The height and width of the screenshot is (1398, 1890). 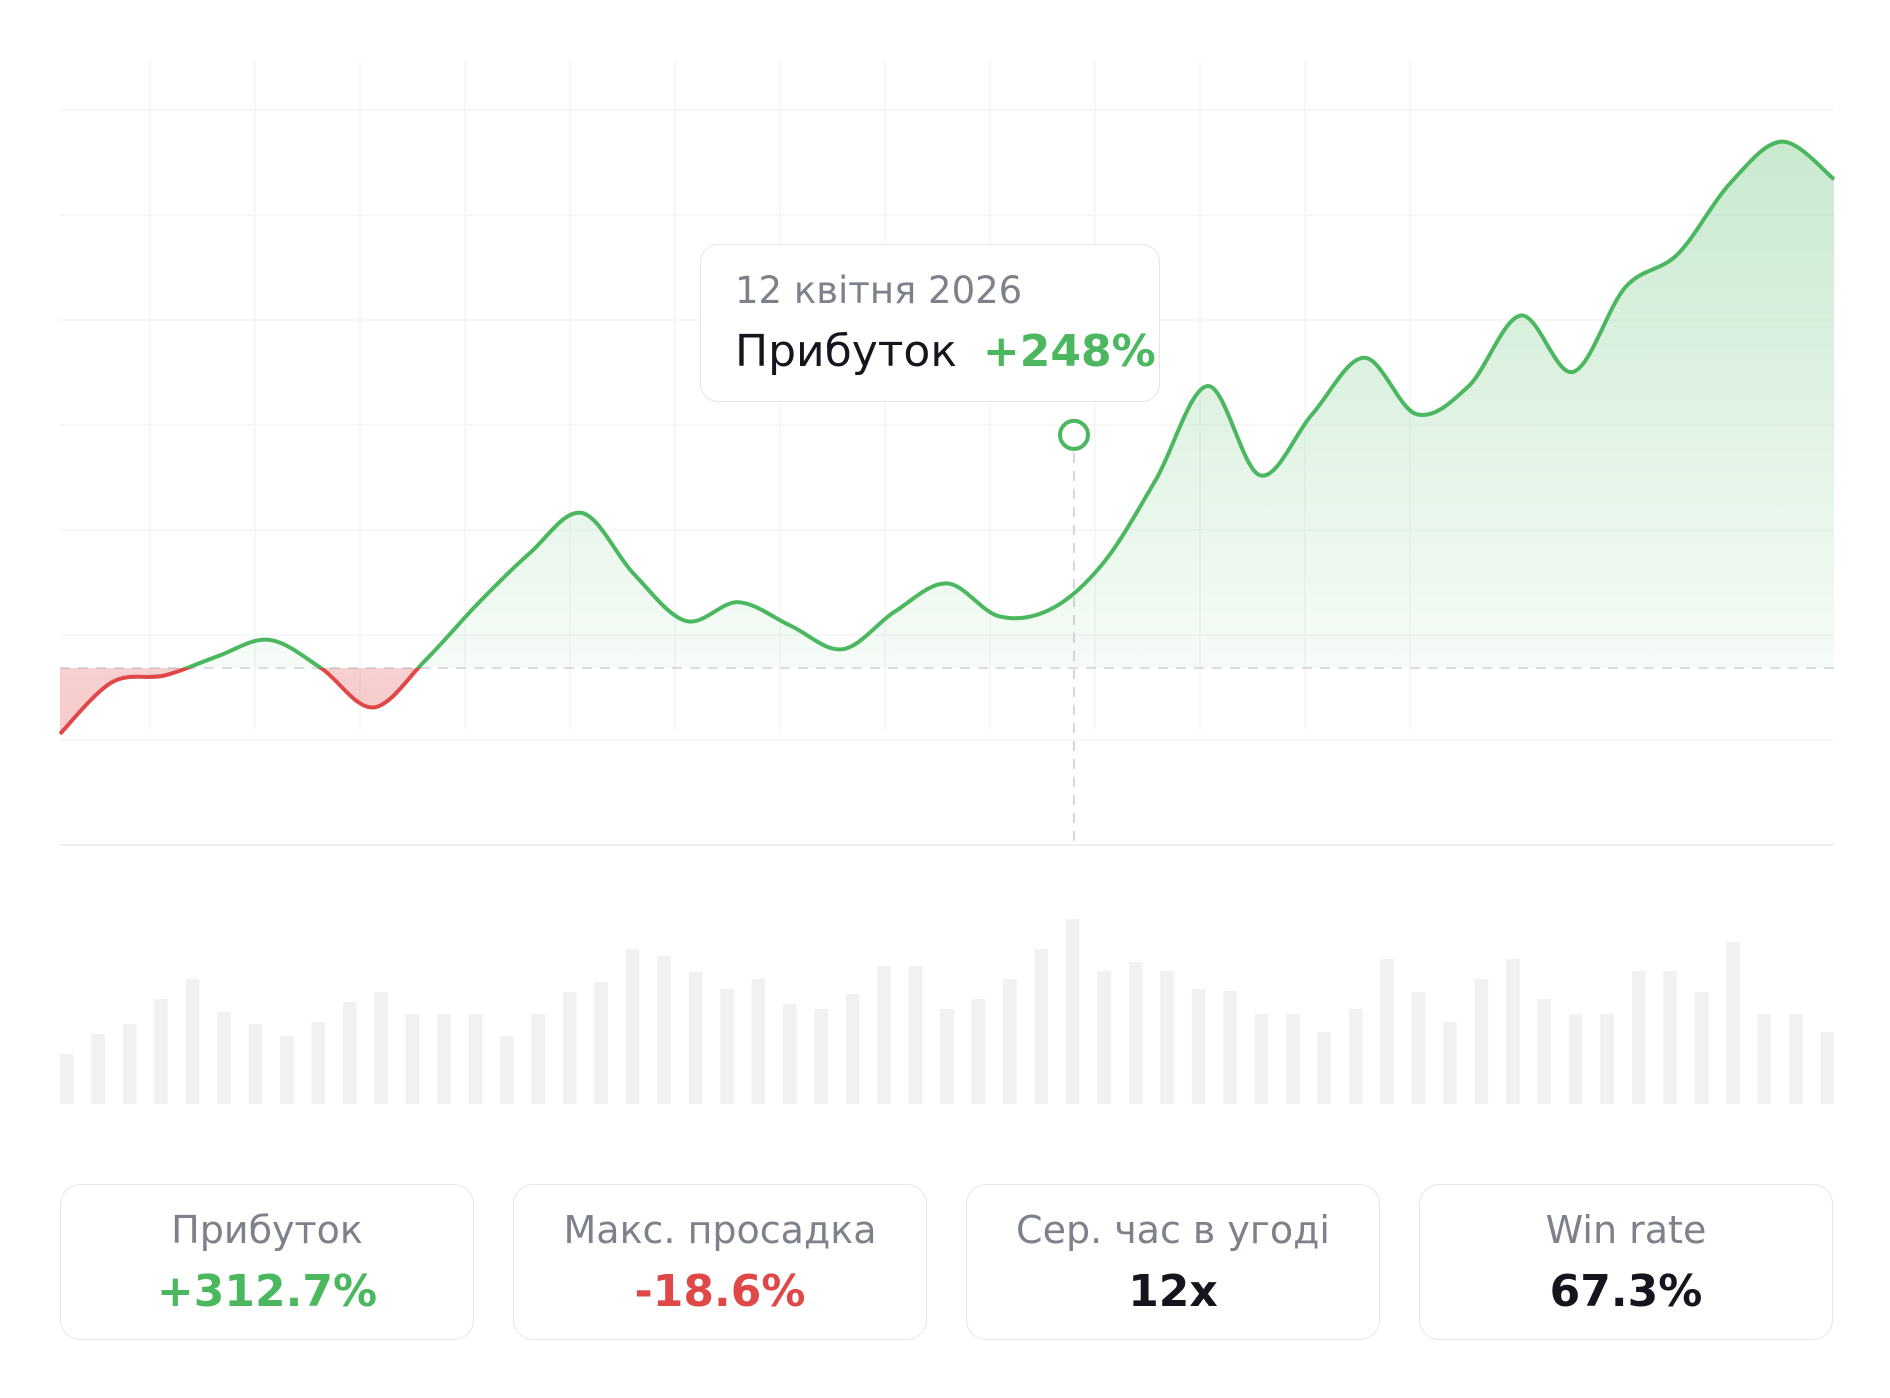 What do you see at coordinates (1173, 1291) in the screenshot?
I see `stat-value: 12х` at bounding box center [1173, 1291].